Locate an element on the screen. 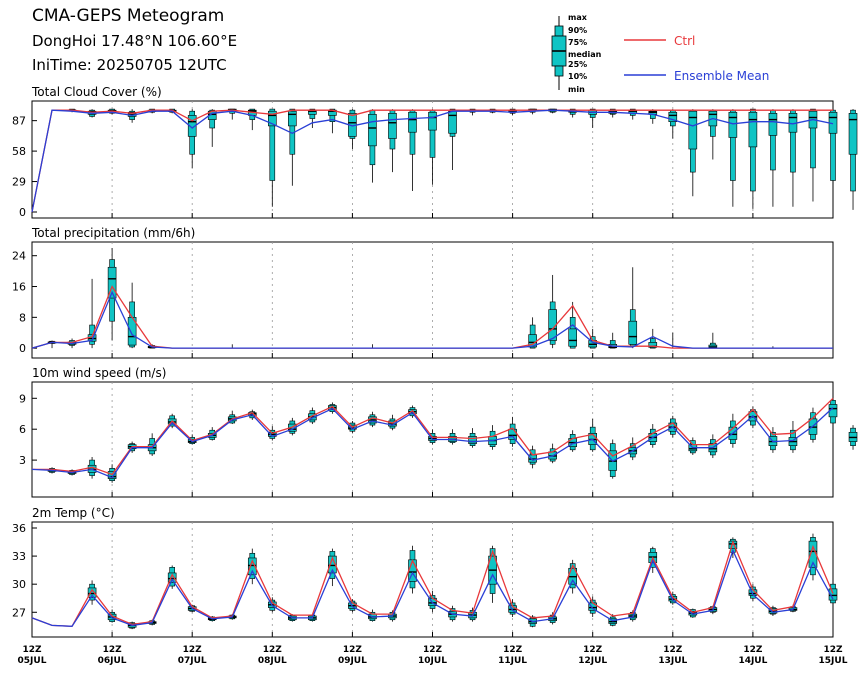 The height and width of the screenshot is (680, 858). legend-ctrl-label: Ctrl is located at coordinates (684, 41).